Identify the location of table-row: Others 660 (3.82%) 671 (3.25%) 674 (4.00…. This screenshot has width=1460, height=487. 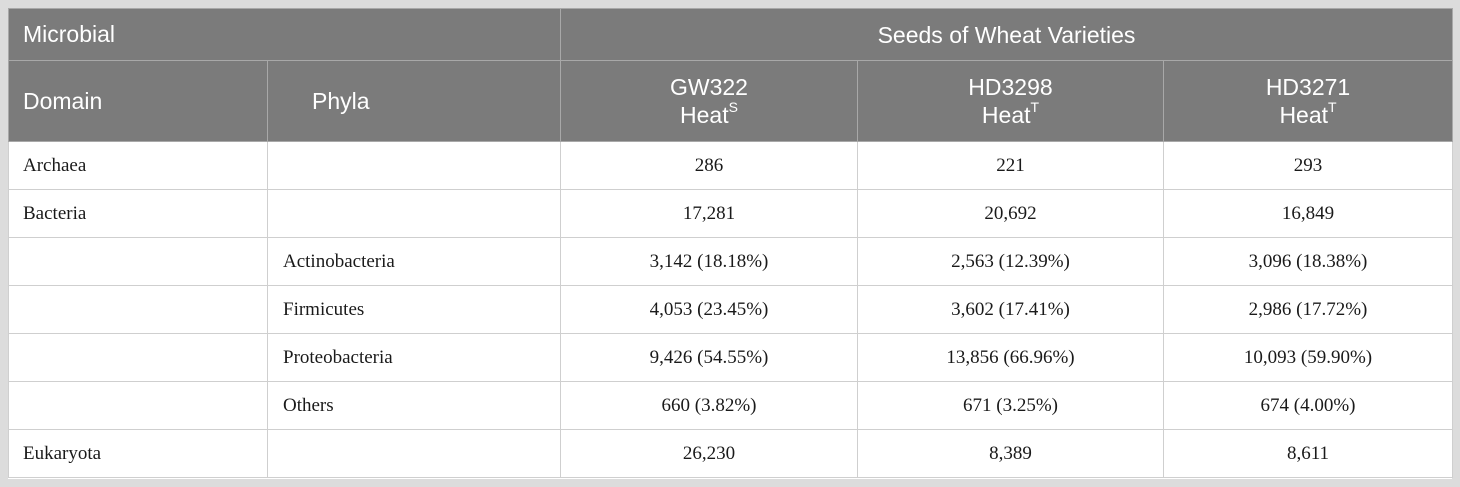
(731, 405).